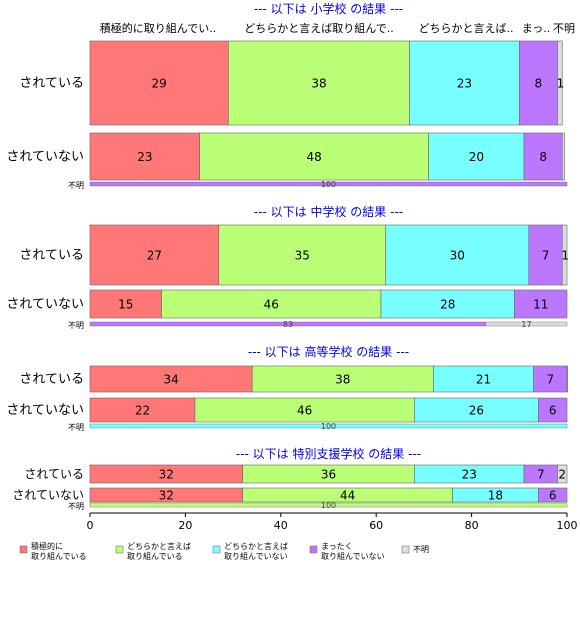  Describe the element at coordinates (347, 496) in the screenshot. I see `data-label: 44` at that location.